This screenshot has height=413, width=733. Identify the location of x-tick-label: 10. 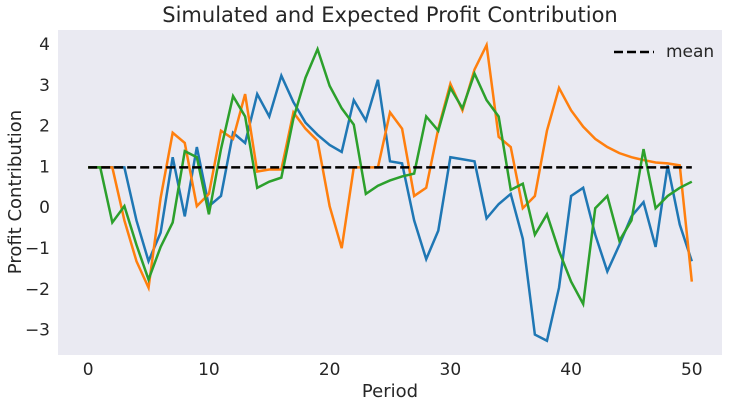
(209, 370).